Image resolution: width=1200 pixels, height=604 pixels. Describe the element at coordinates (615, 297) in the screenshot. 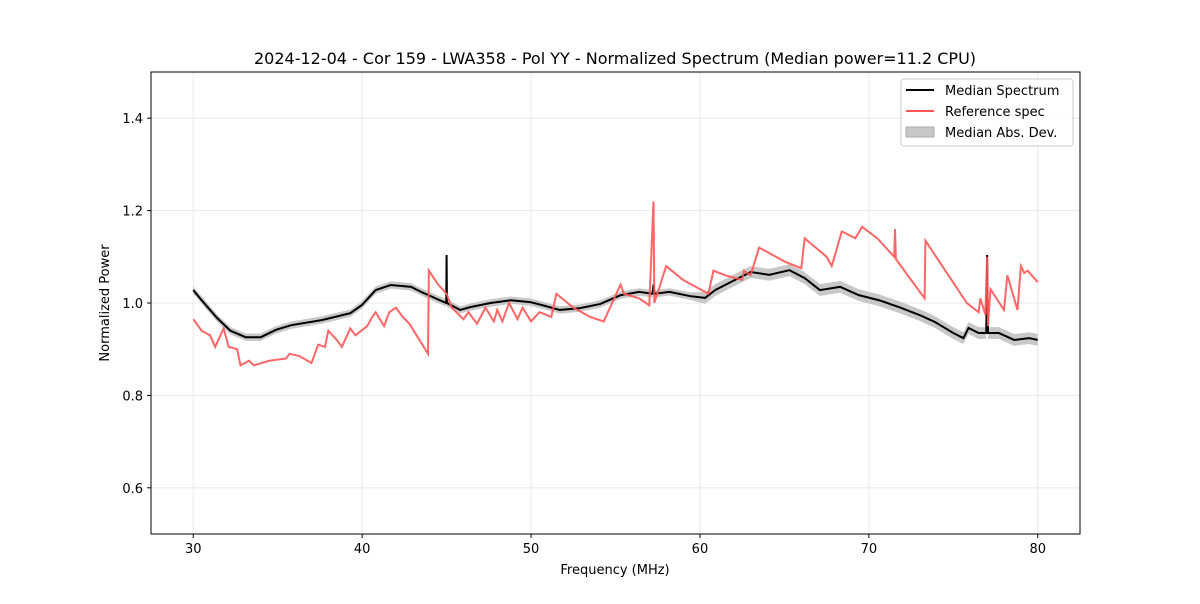

I see `median-spectrum-line` at that location.